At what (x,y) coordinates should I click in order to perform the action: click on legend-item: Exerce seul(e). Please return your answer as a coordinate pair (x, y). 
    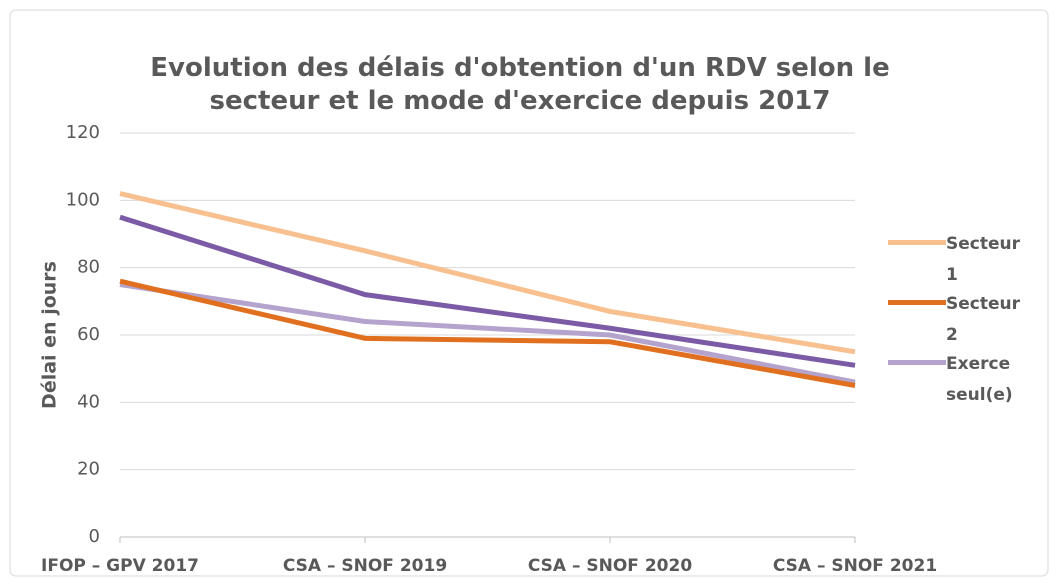
    Looking at the image, I should click on (973, 376).